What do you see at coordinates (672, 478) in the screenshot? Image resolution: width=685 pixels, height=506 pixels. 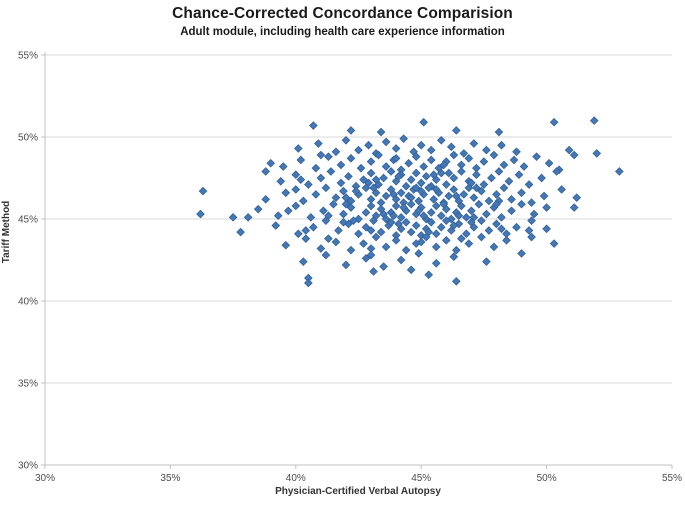 I see `x-tick-label: 55%` at bounding box center [672, 478].